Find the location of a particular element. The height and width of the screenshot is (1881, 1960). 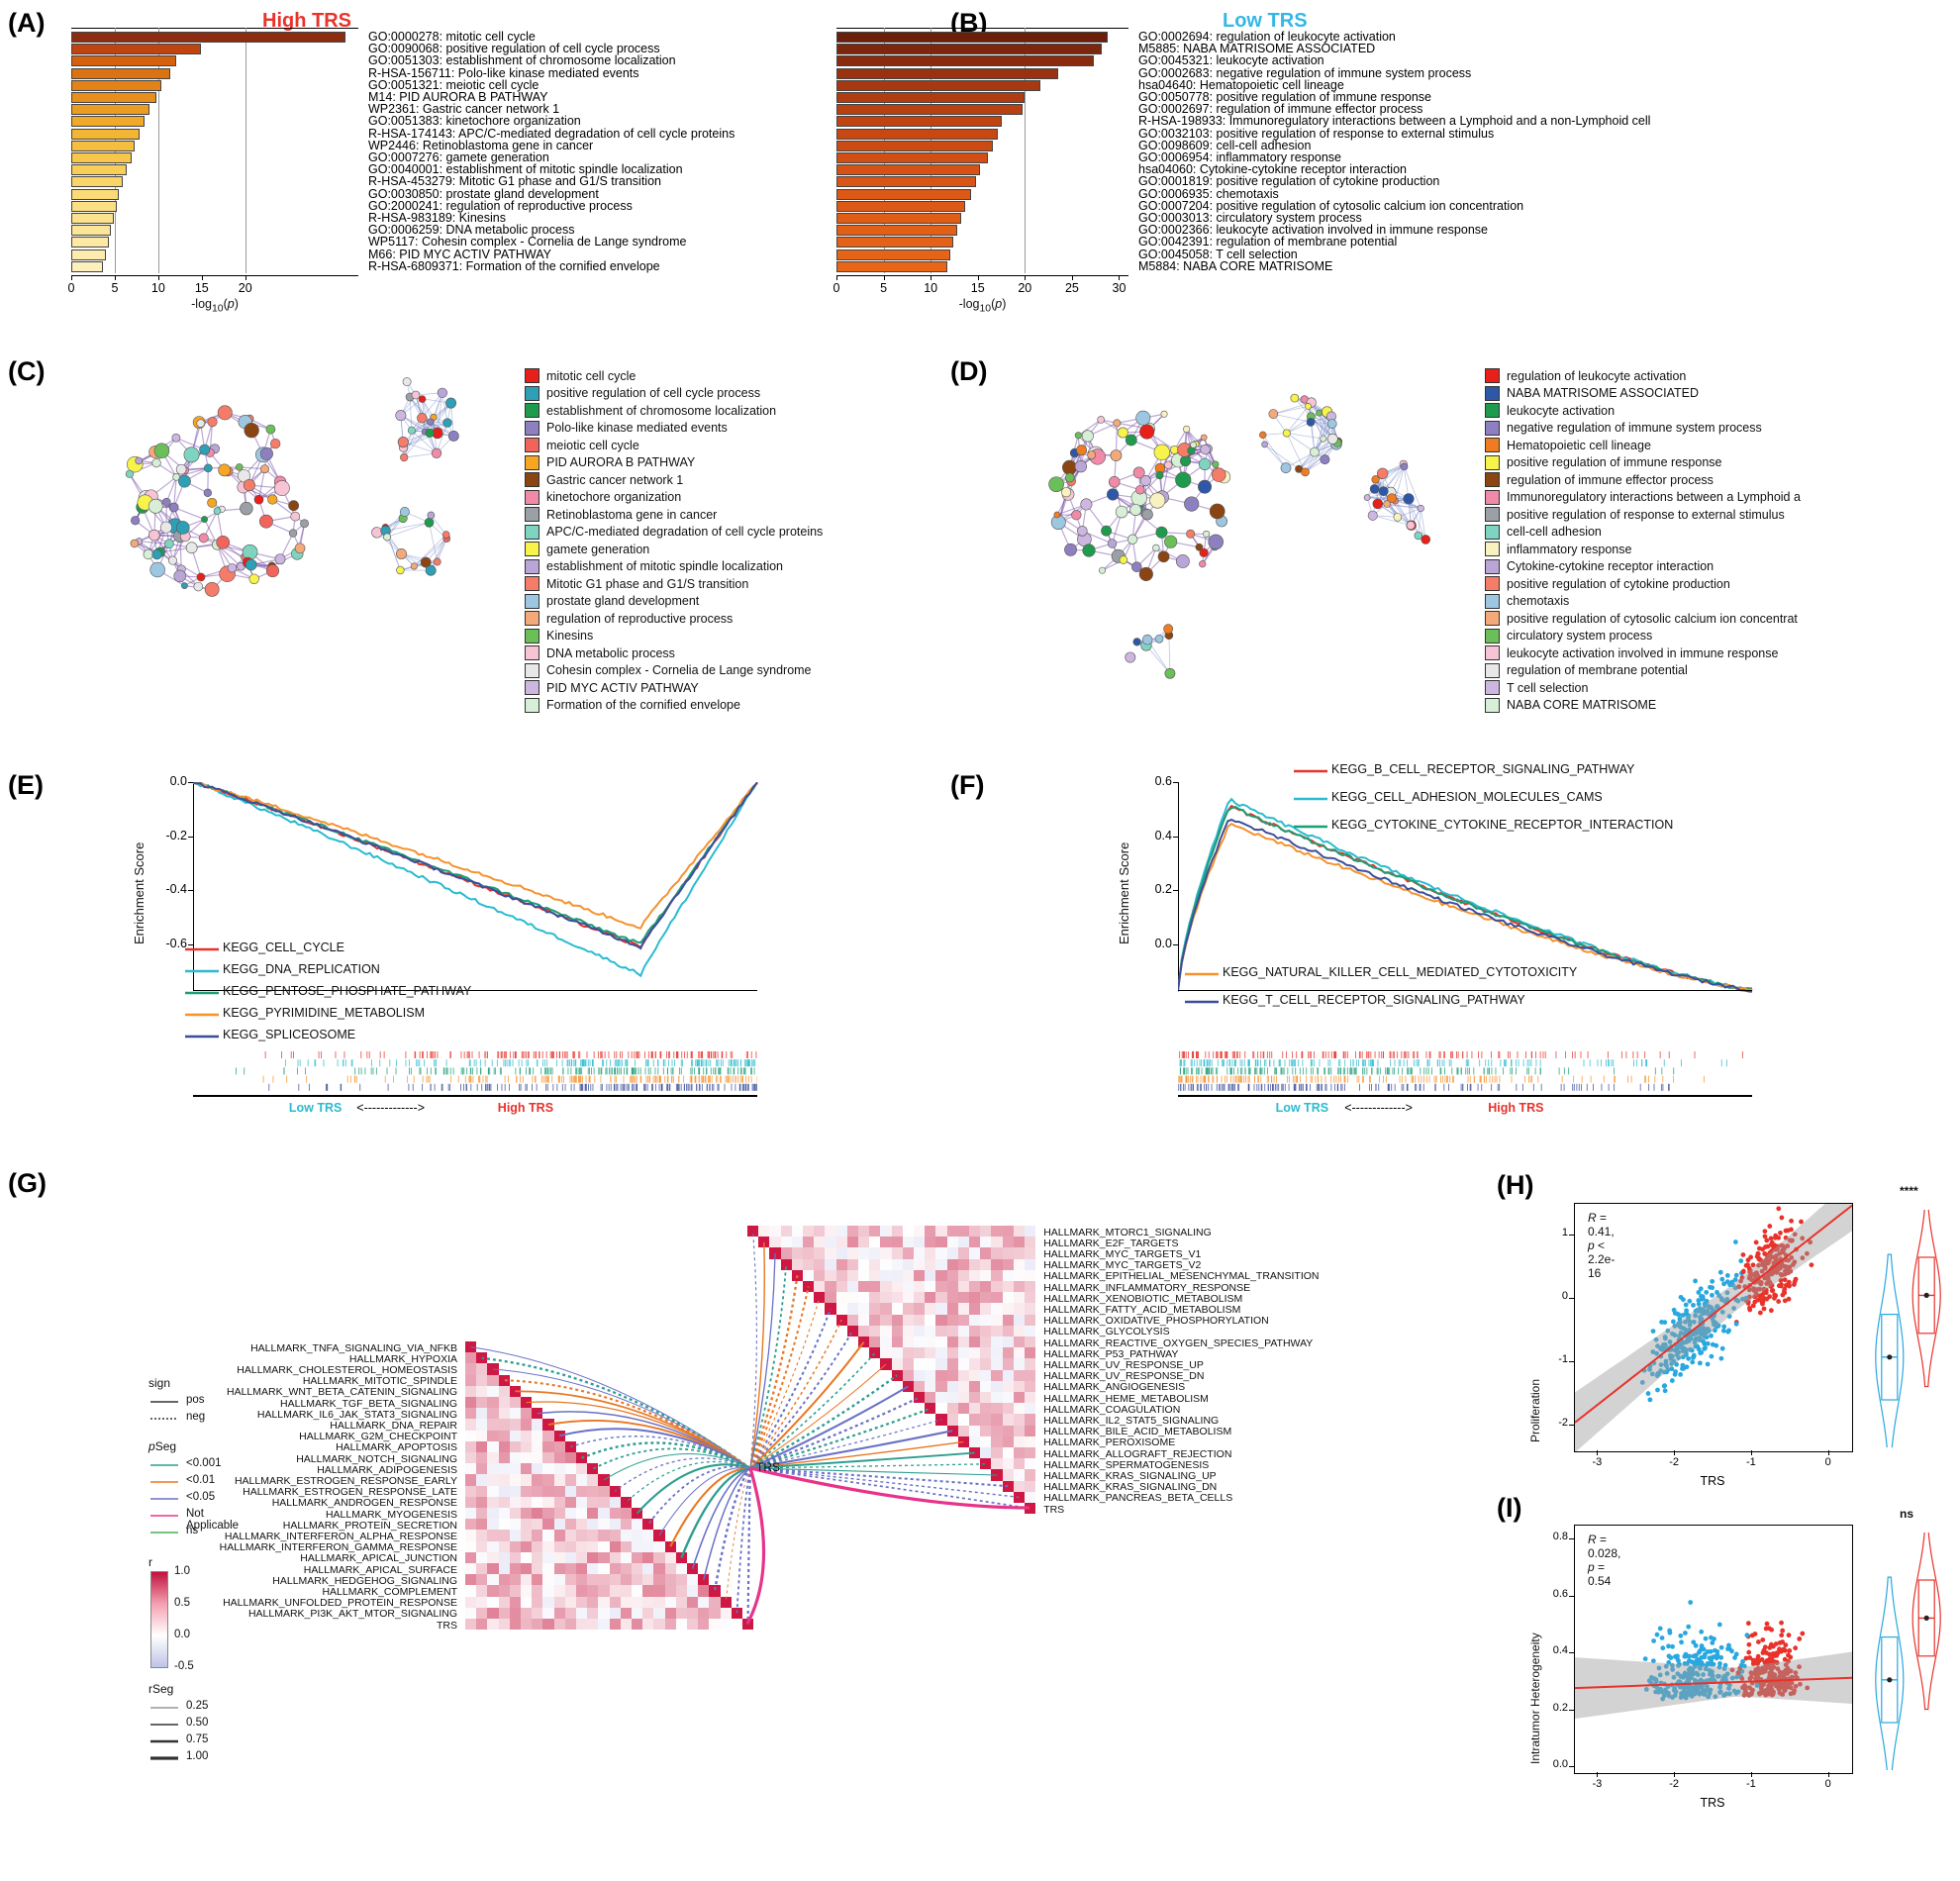

heatmap-row-label: HALLMARK_UV_RESPONSE_DN is located at coordinates (1123, 1376).